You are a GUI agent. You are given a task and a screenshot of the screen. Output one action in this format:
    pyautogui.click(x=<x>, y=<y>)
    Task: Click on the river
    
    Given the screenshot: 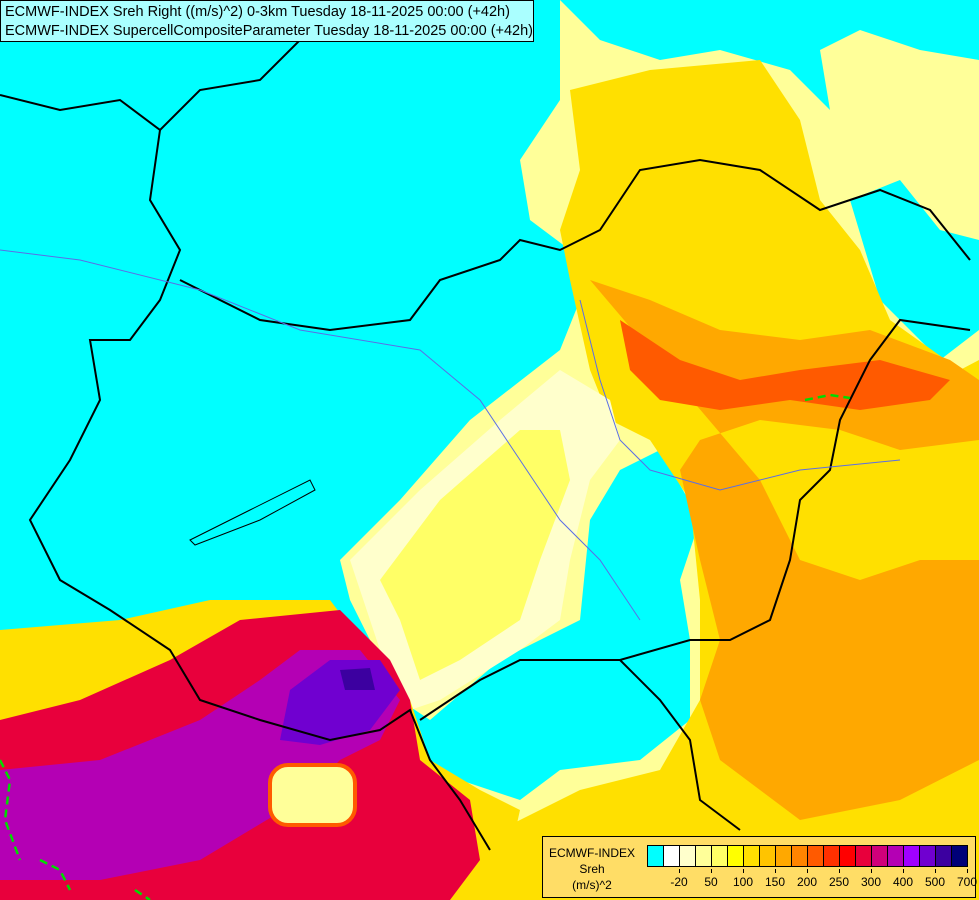 What is the action you would take?
    pyautogui.click(x=740, y=395)
    